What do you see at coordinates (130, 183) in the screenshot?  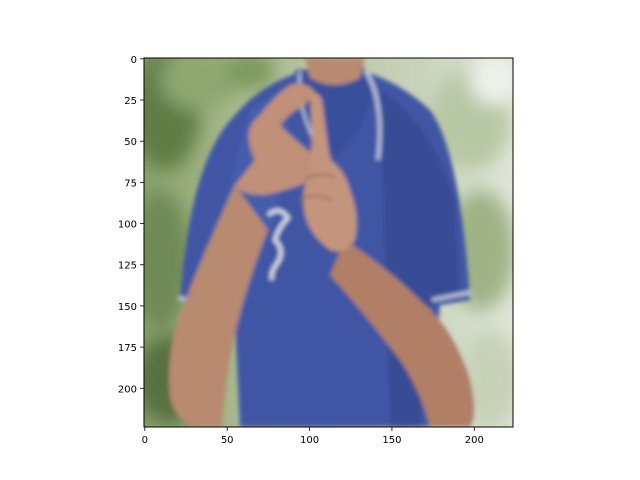 I see `y-tick-label: 75` at bounding box center [130, 183].